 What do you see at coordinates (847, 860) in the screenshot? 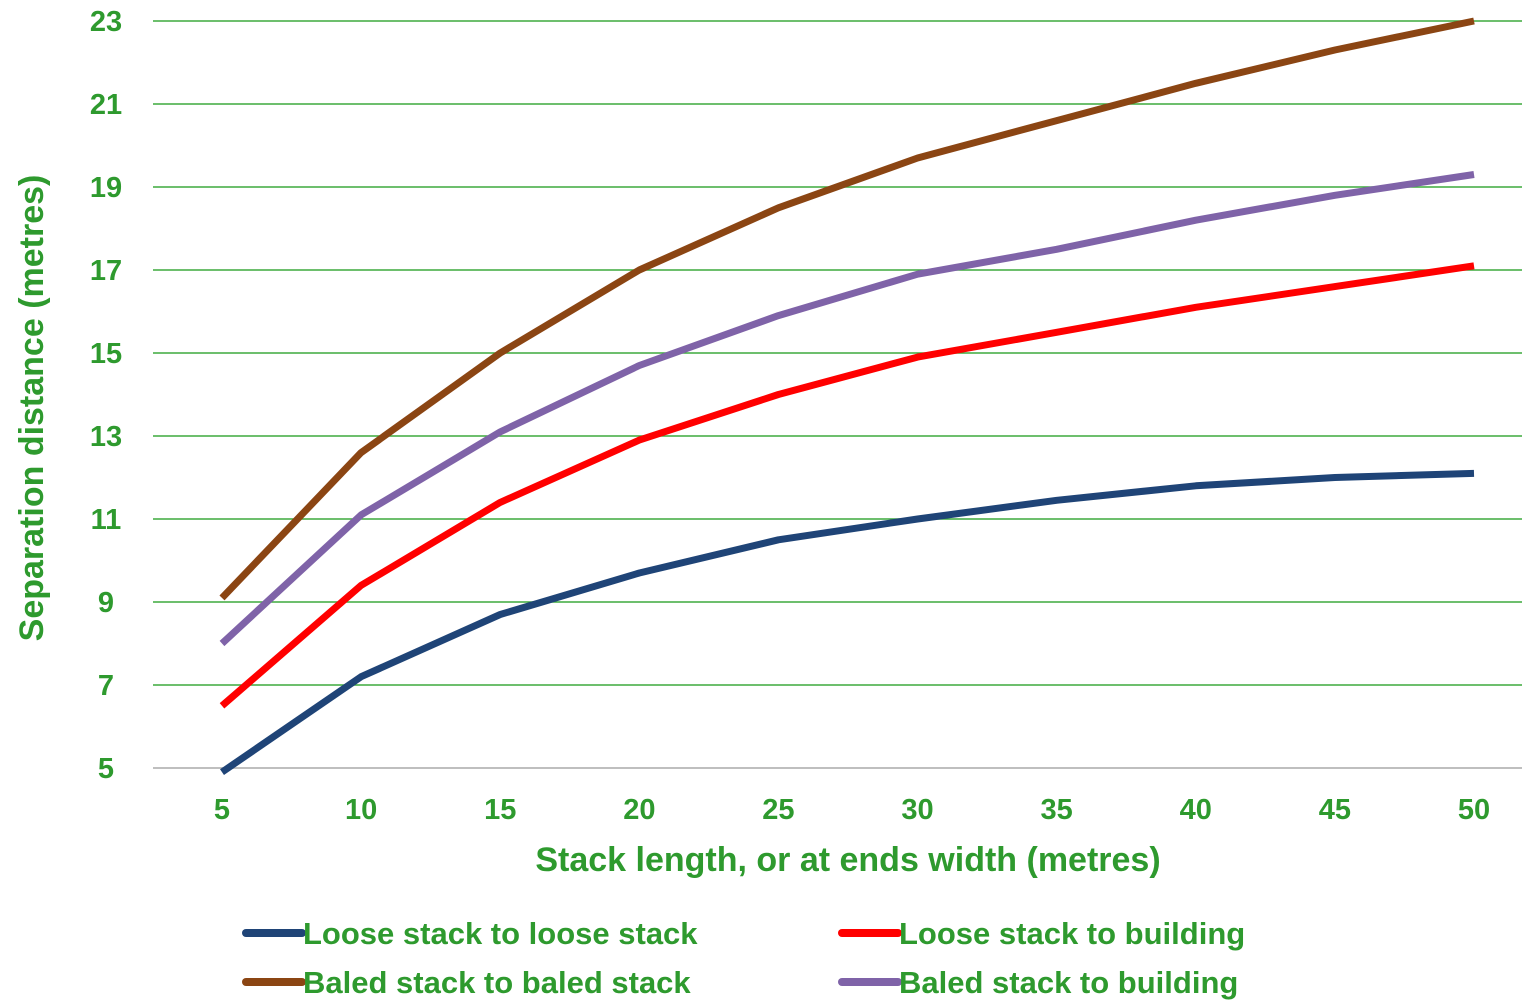
I see `x-axis-title: Stack length, or at ends width (metres)` at bounding box center [847, 860].